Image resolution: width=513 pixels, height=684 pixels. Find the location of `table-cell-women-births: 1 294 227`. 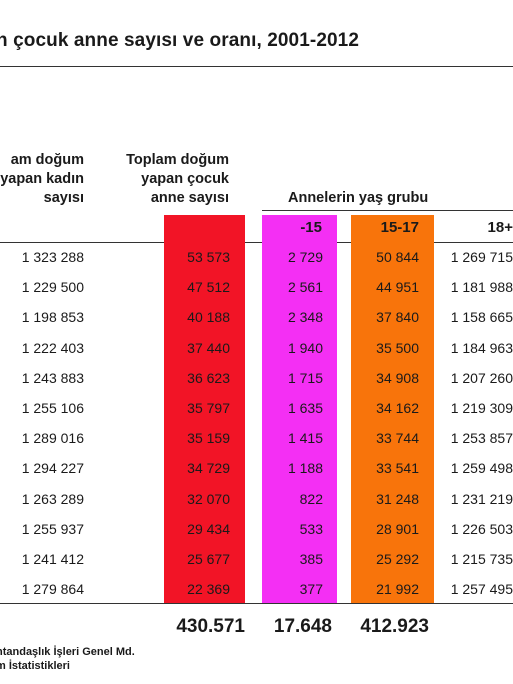

table-cell-women-births: 1 294 227 is located at coordinates (52, 468).